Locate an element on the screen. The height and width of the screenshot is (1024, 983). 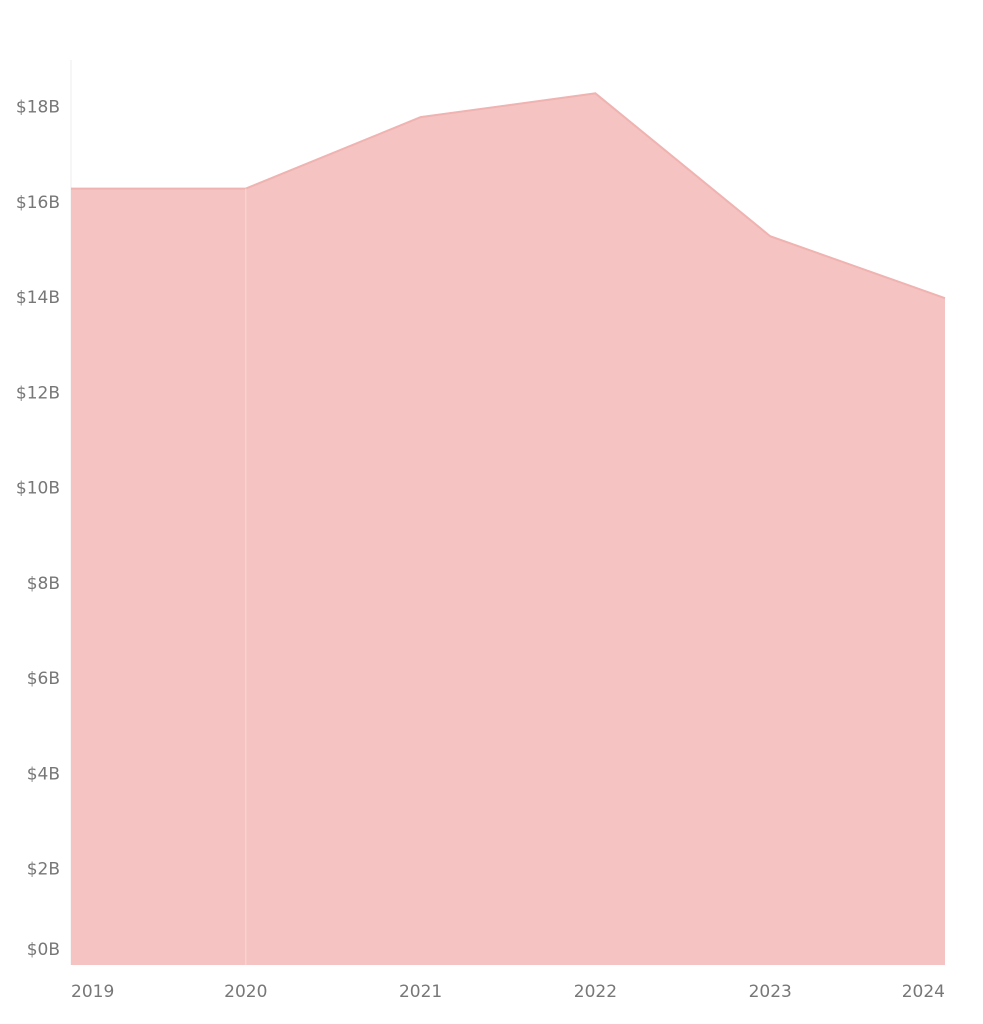
x-tick-label: 2019 is located at coordinates (92, 992).